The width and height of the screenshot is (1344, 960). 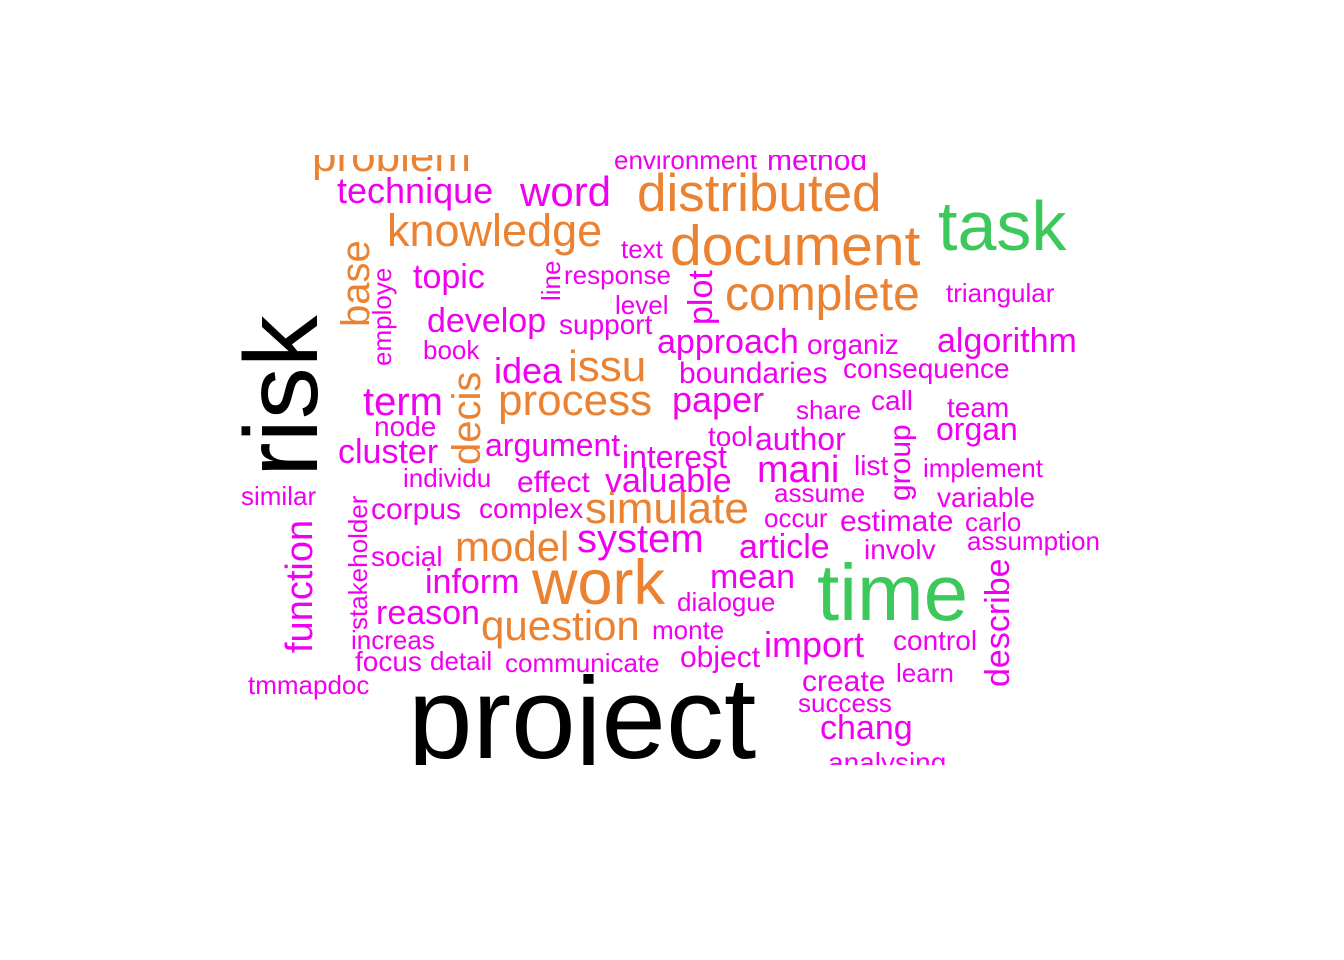 What do you see at coordinates (795, 246) in the screenshot?
I see `word-document: document` at bounding box center [795, 246].